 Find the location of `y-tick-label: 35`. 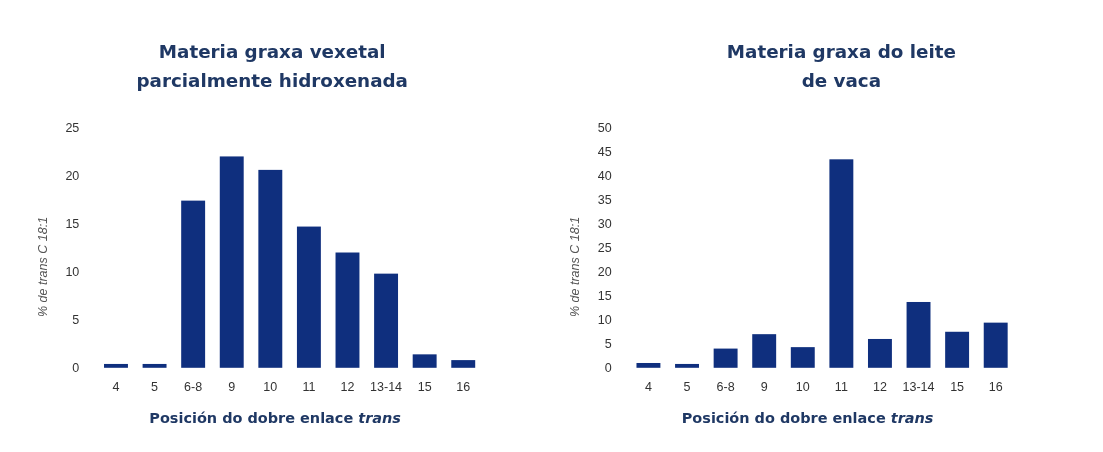

y-tick-label: 35 is located at coordinates (604, 200).